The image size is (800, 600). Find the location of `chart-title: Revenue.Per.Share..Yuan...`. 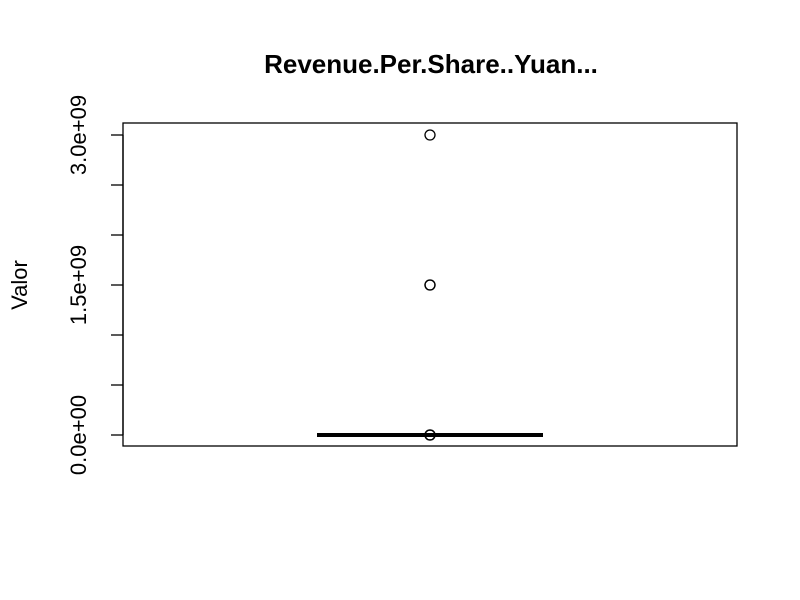

chart-title: Revenue.Per.Share..Yuan... is located at coordinates (431, 64).